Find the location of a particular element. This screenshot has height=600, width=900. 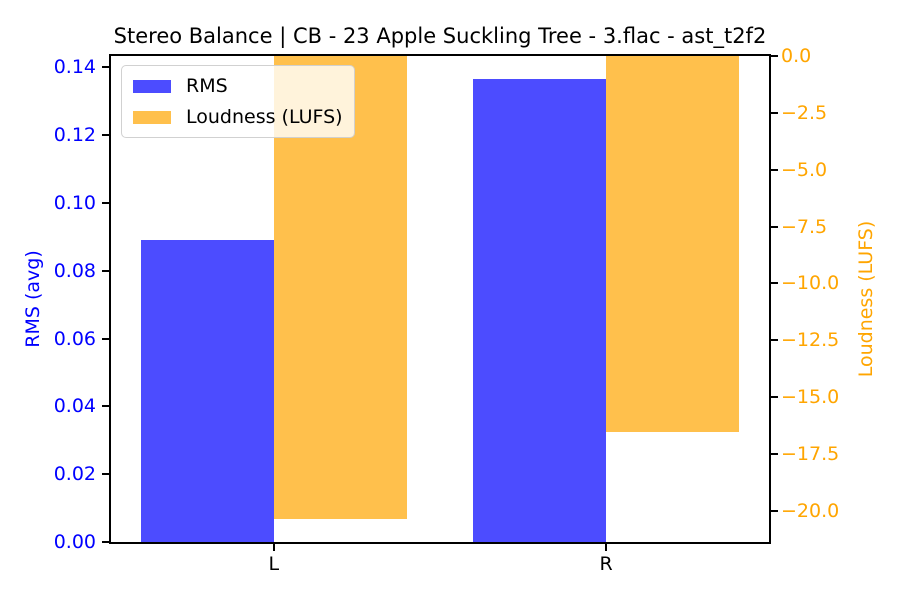

left-axis-label: RMS (avg) is located at coordinates (33, 299).